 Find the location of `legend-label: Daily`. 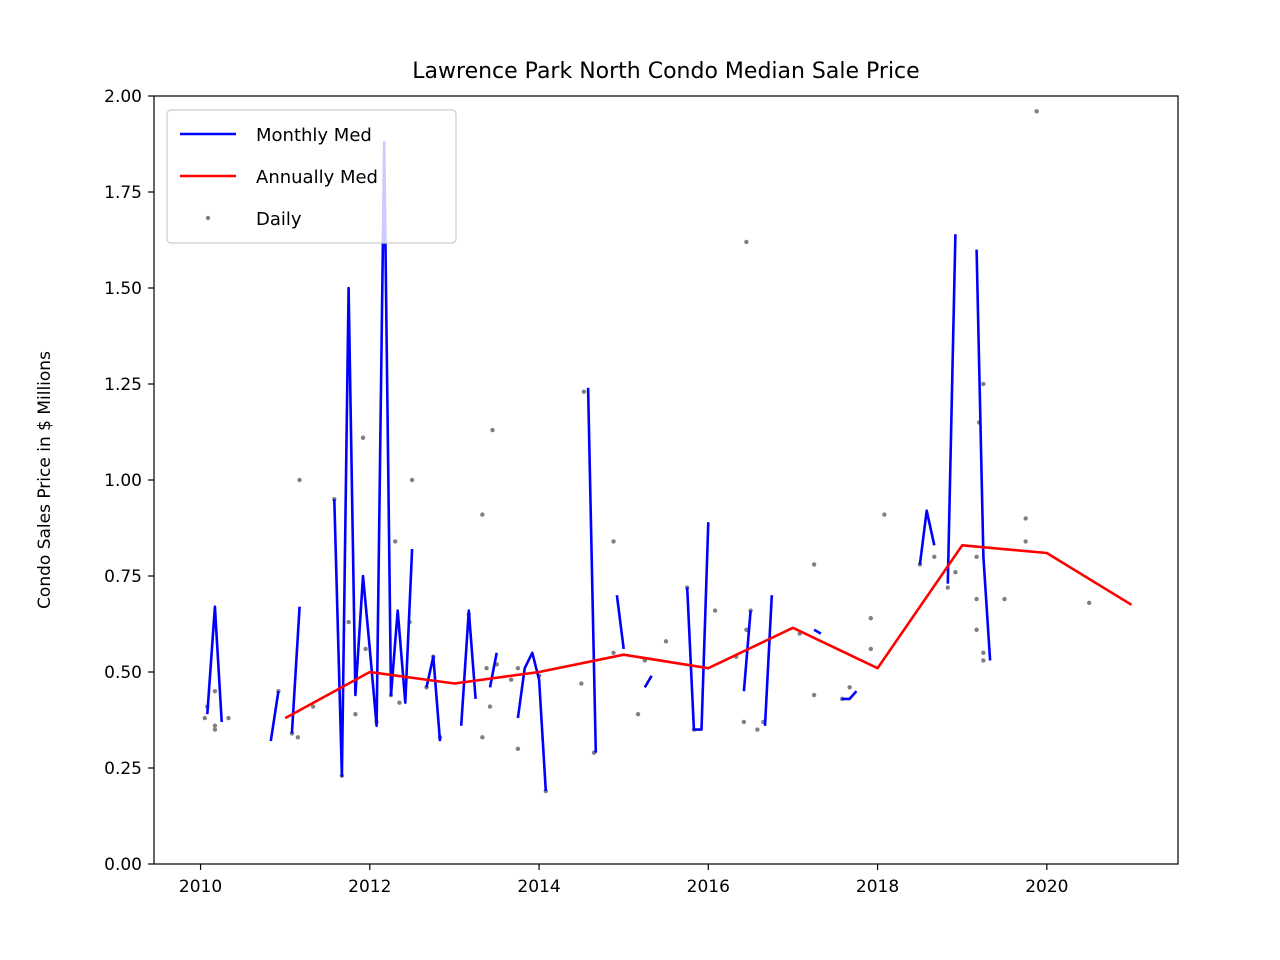

legend-label: Daily is located at coordinates (279, 219).